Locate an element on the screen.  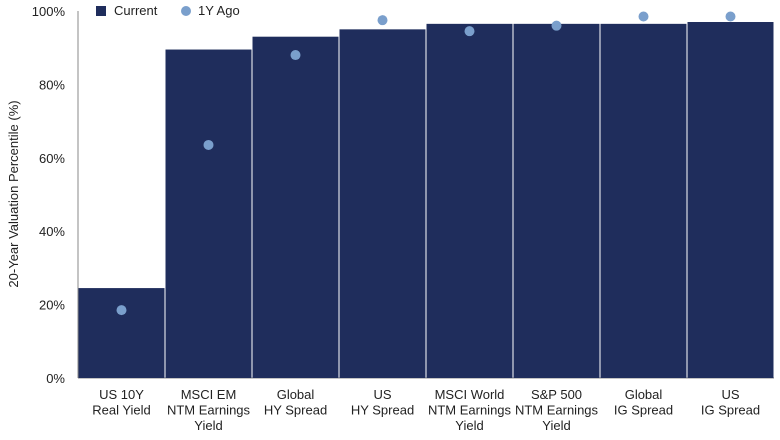
y-tick-label: 40% is located at coordinates (52, 231).